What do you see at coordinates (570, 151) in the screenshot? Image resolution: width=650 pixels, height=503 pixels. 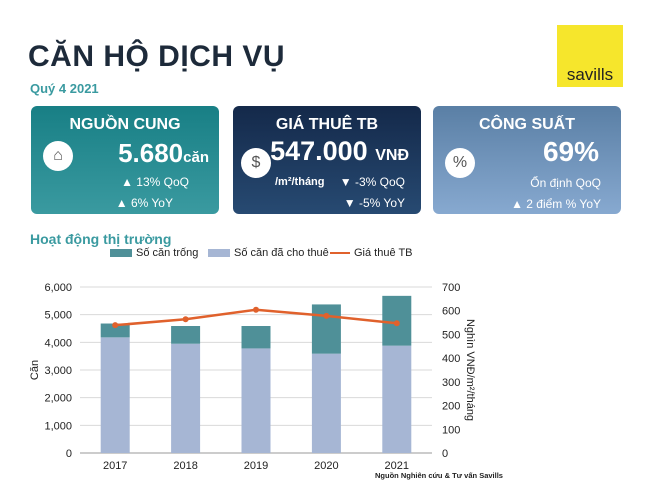 I see `card-value: 69%` at bounding box center [570, 151].